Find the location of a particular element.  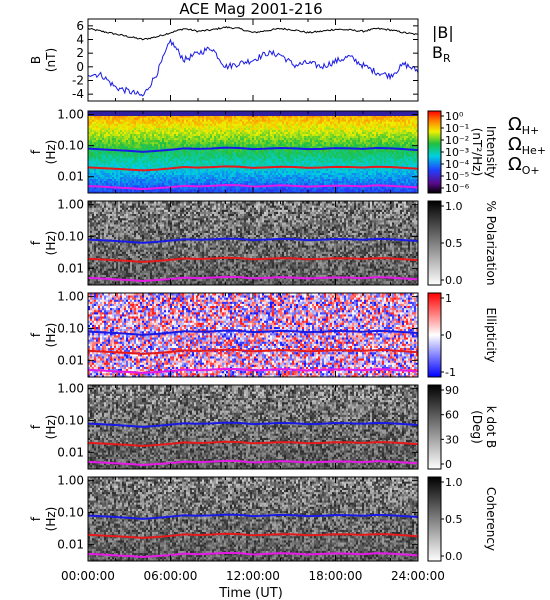

y-tick-label: 4 is located at coordinates (80, 40).